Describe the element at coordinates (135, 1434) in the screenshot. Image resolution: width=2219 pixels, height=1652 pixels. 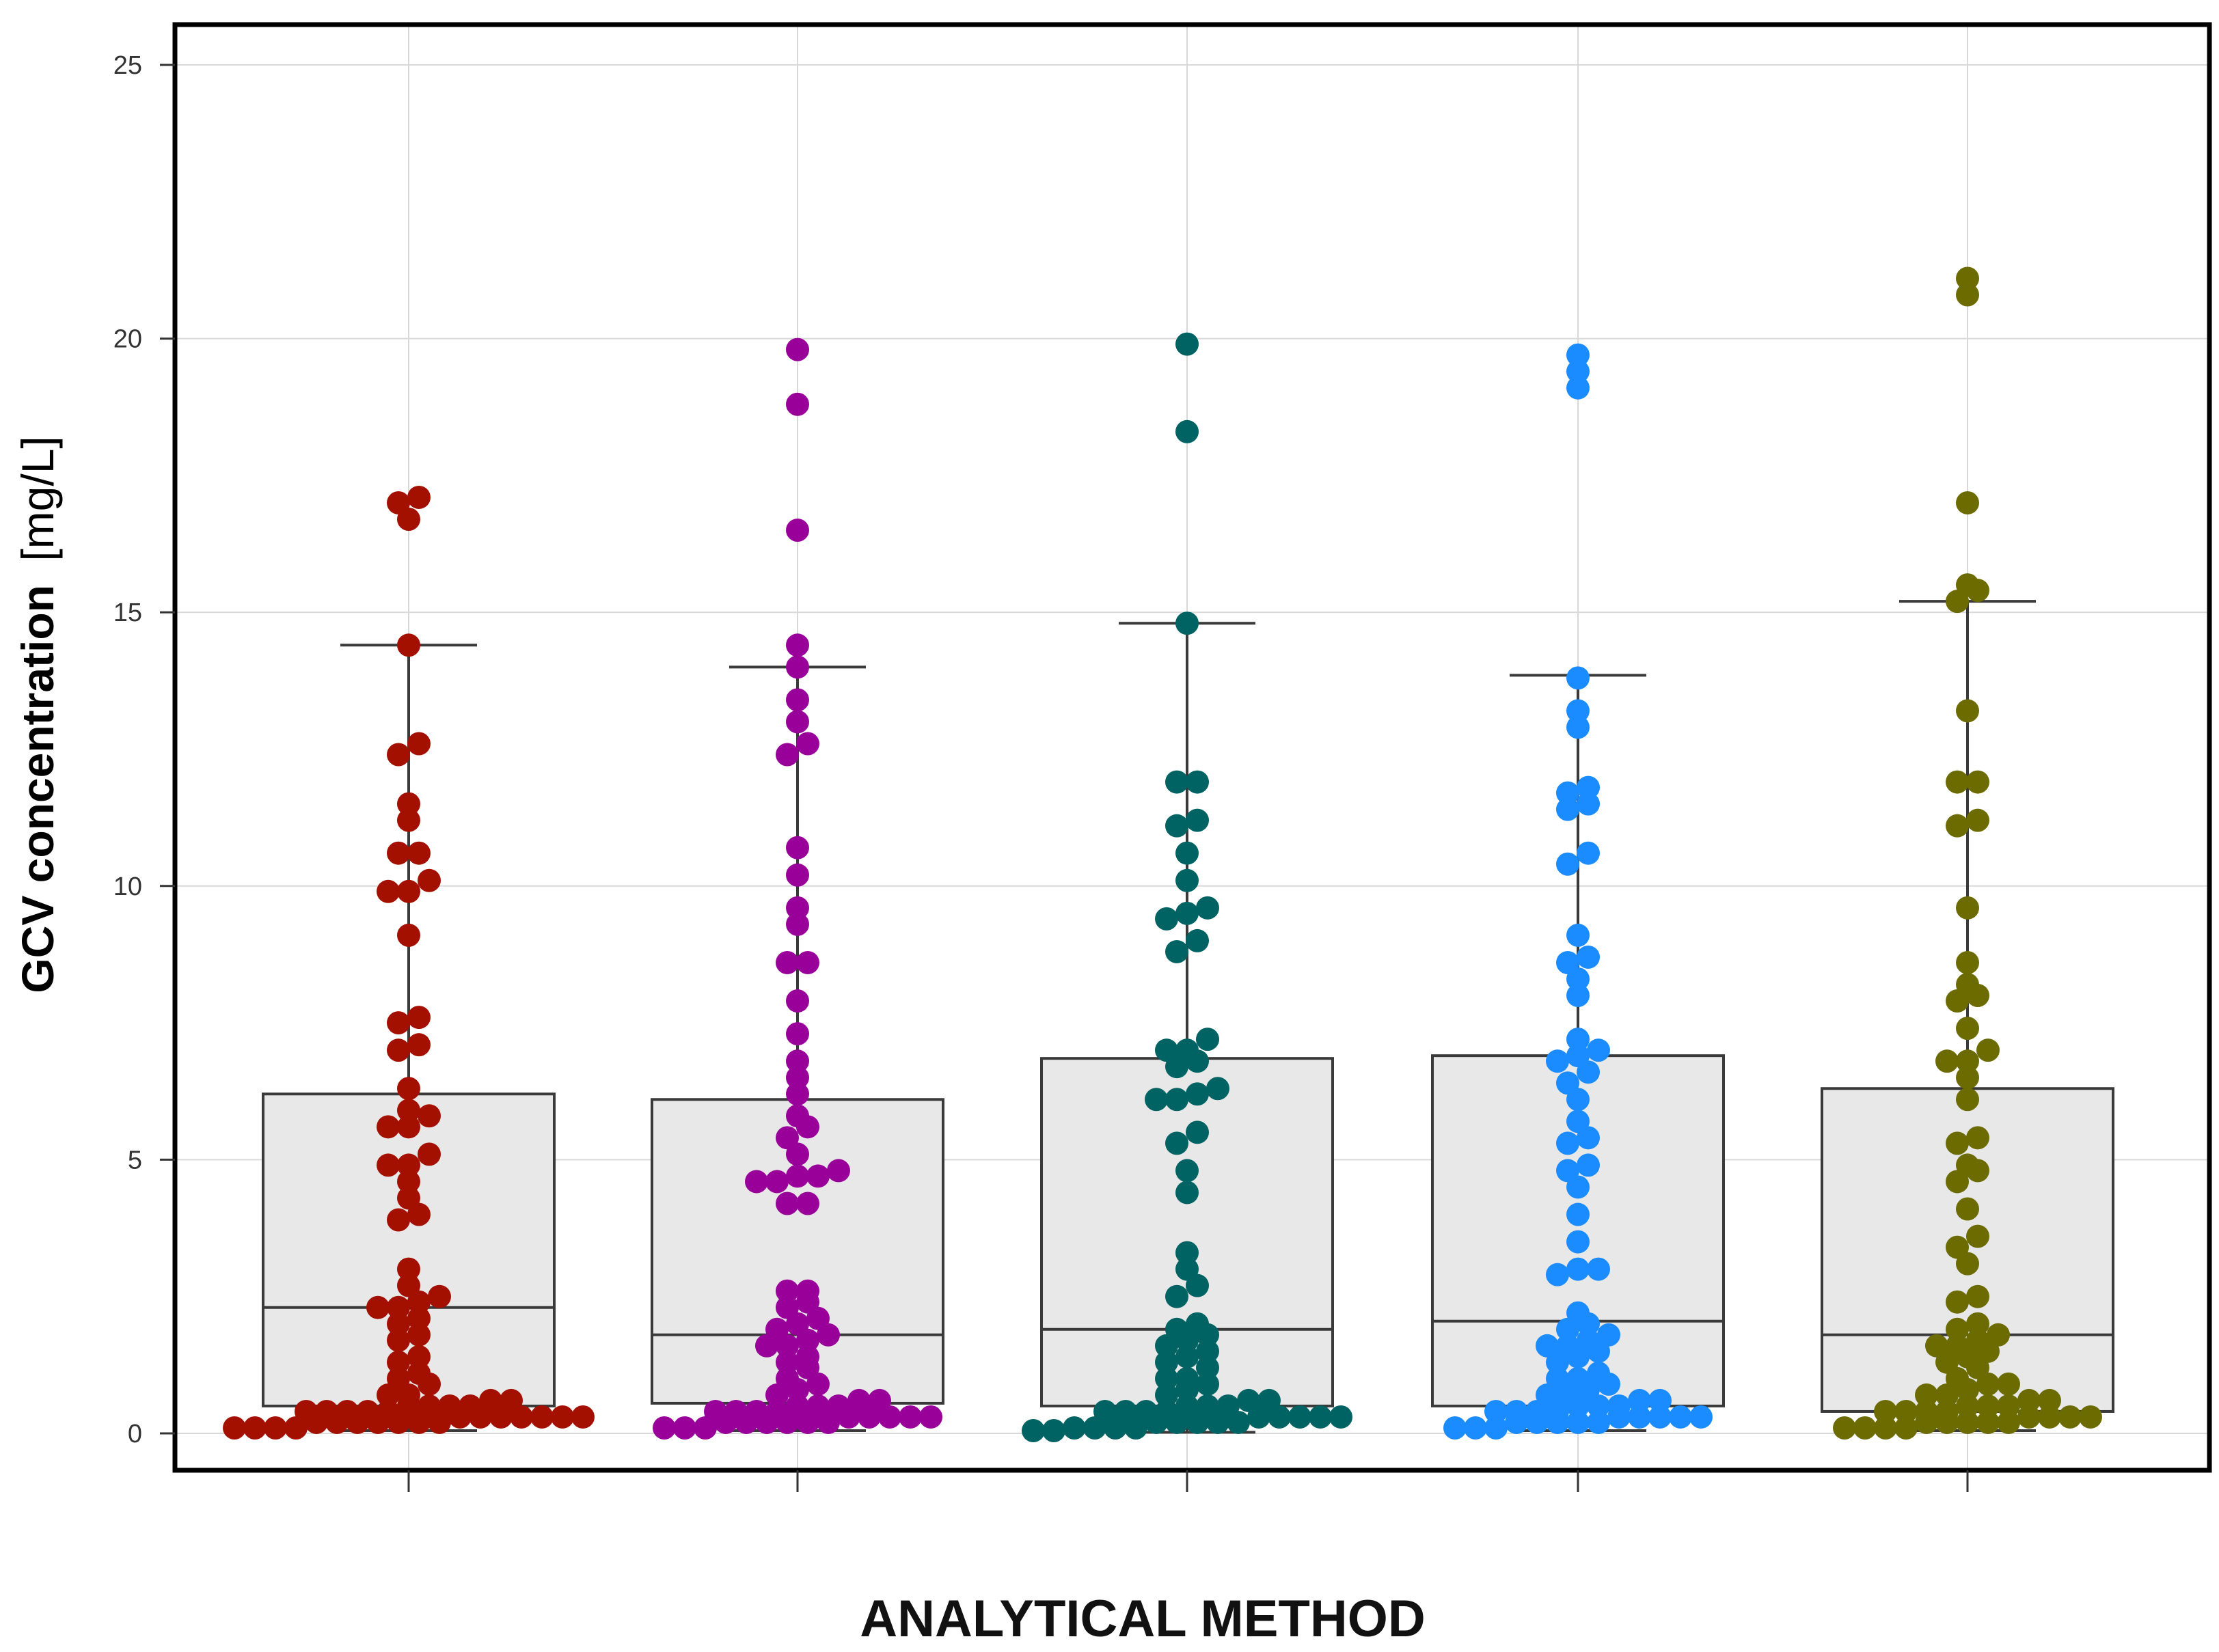
I see `y-tick-label: 0` at that location.